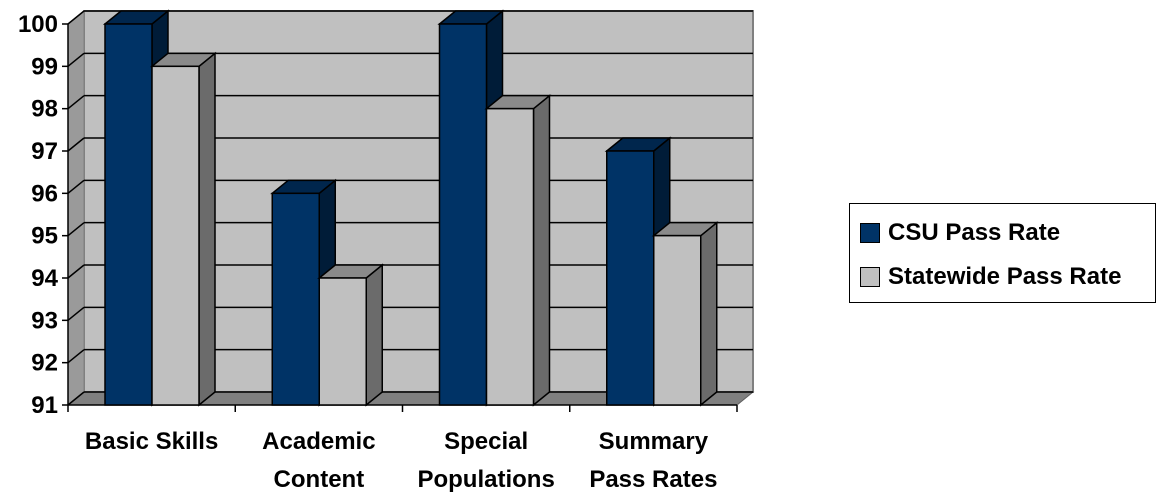 This screenshot has width=1162, height=498. I want to click on y-tick-label: 97, so click(44, 151).